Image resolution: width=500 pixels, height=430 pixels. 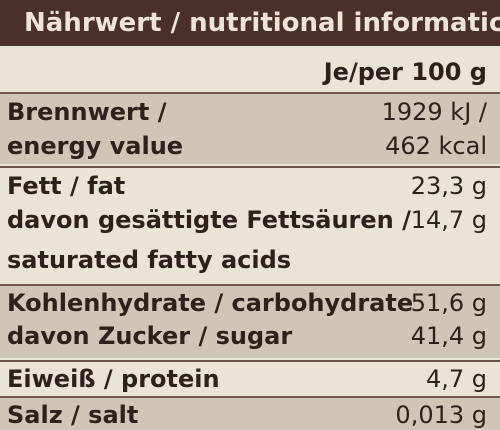 I want to click on nutrient-value: 0,013 g, so click(x=441, y=415).